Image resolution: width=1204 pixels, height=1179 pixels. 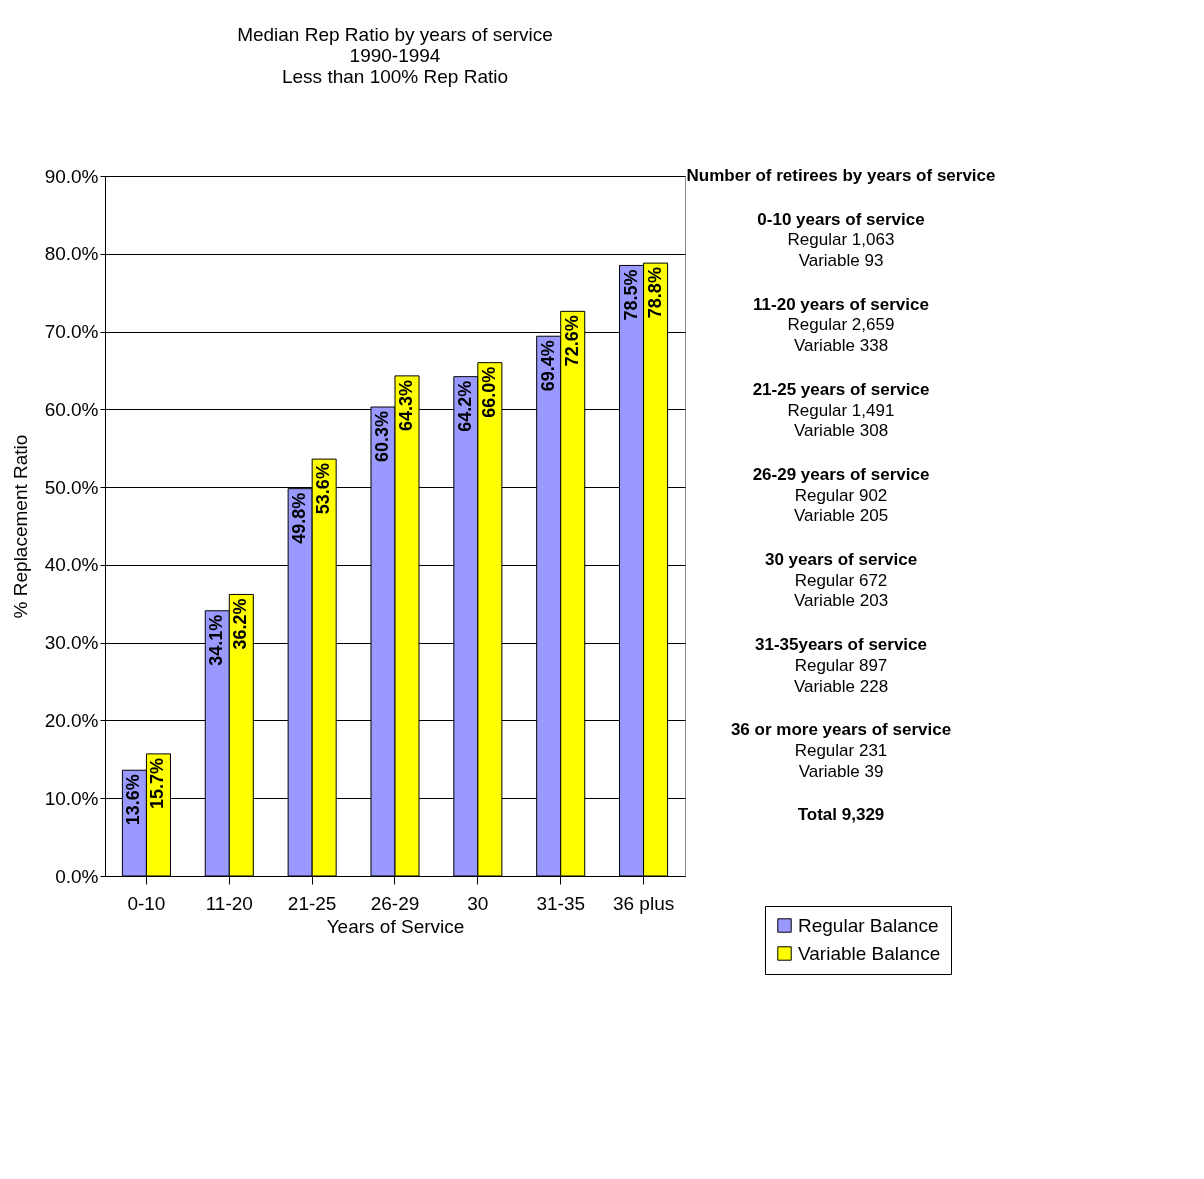 I want to click on y-axis-title: % Replacement Ratio, so click(x=20, y=526).